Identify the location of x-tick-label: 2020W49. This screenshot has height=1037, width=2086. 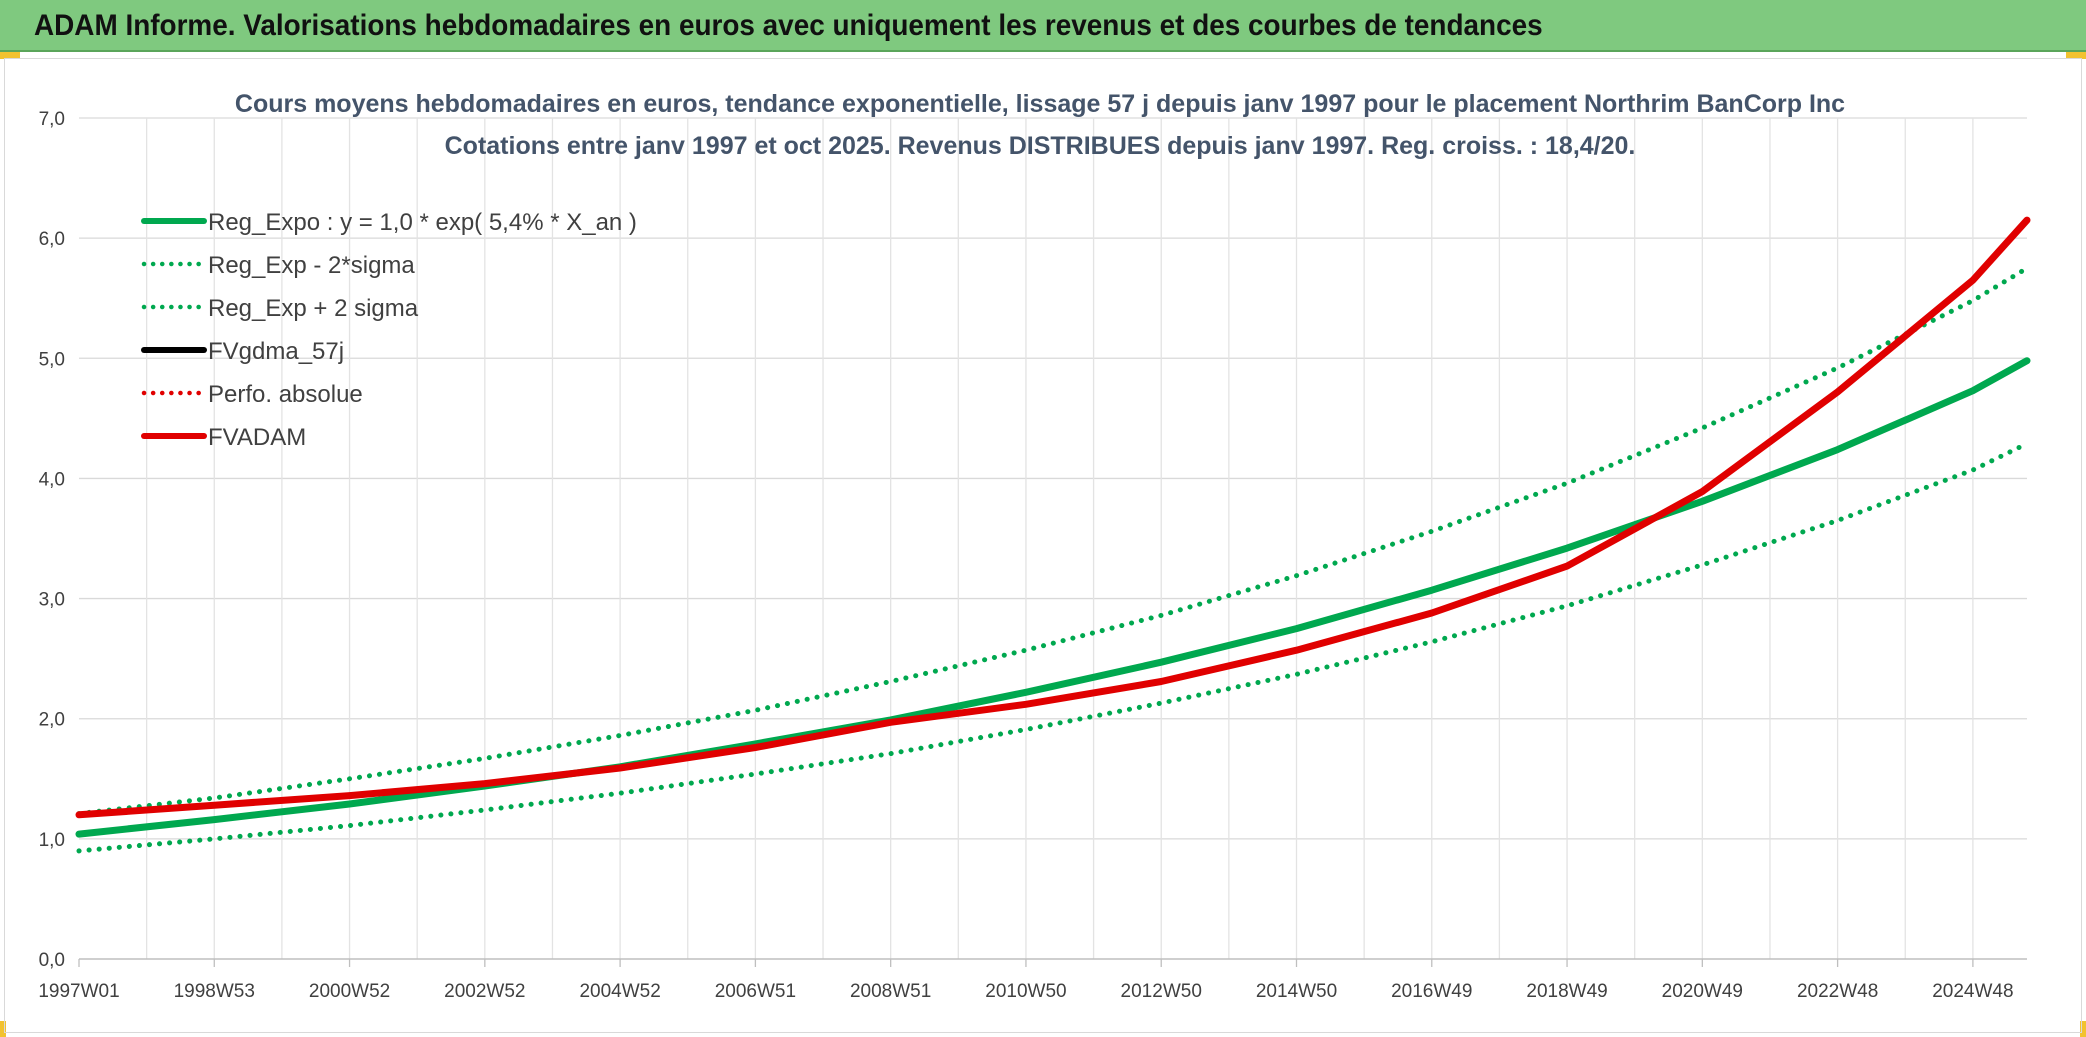
(1702, 991).